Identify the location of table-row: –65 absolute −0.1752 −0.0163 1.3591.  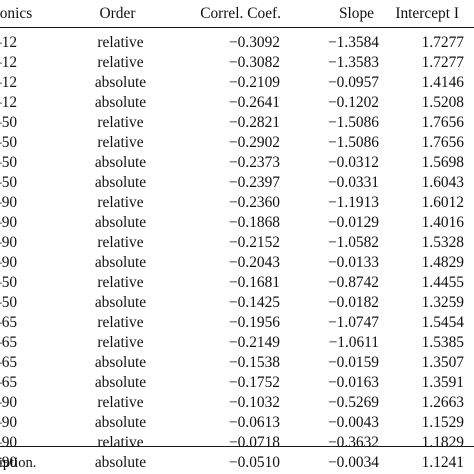
(237, 383).